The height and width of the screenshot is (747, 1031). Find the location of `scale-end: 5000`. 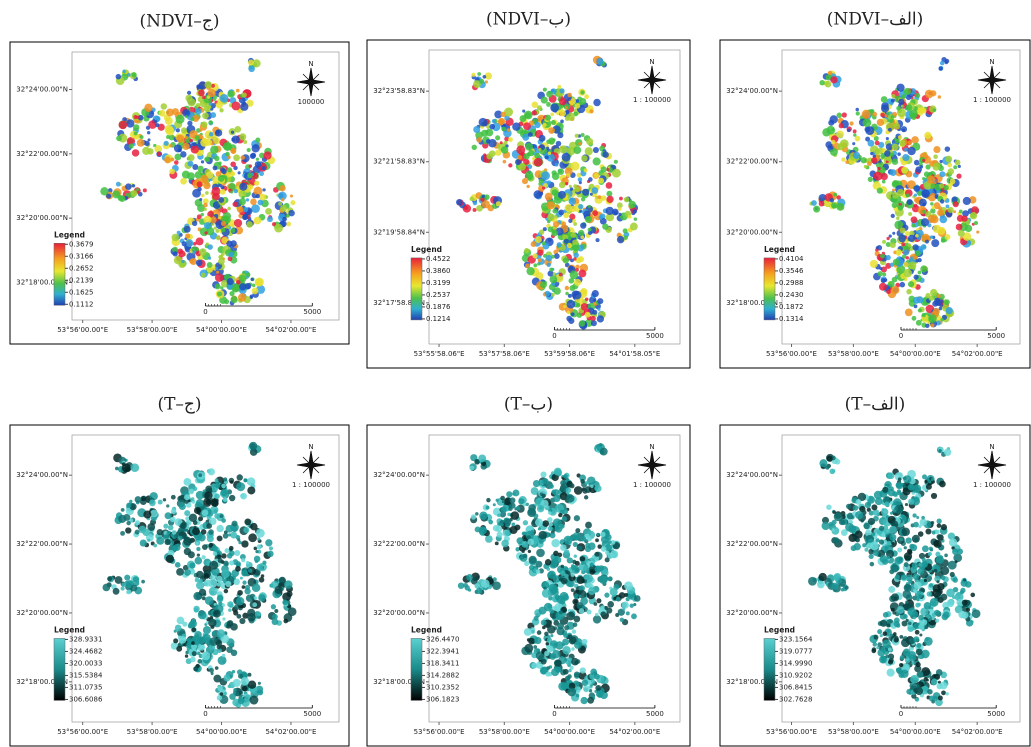

scale-end: 5000 is located at coordinates (996, 714).